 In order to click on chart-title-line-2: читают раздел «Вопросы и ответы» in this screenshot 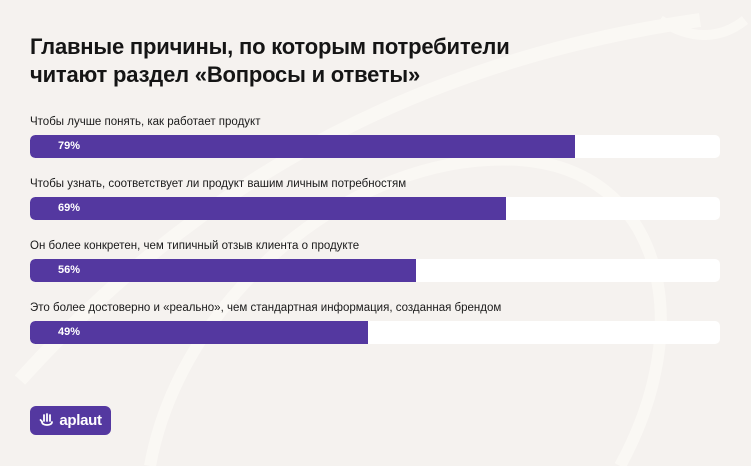, I will do `click(225, 74)`.